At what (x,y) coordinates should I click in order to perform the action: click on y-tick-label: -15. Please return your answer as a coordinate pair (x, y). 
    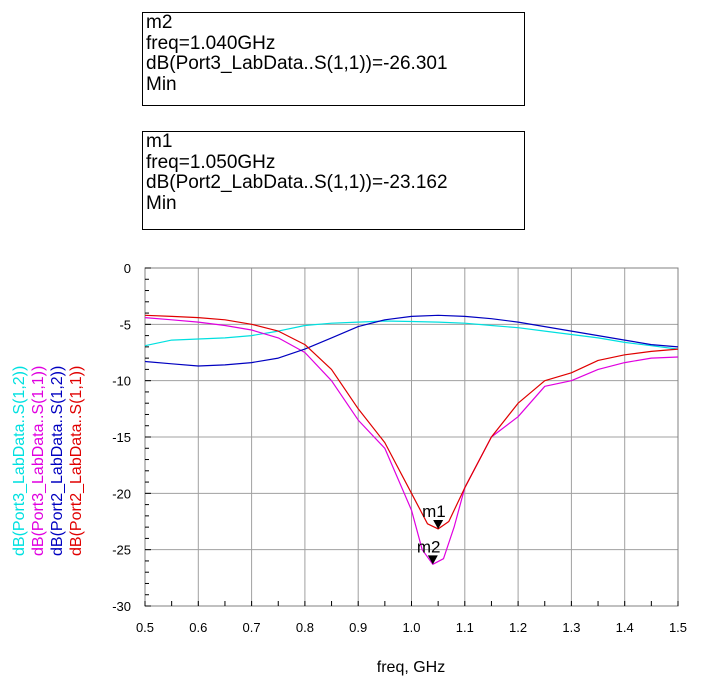
    Looking at the image, I should click on (121, 437).